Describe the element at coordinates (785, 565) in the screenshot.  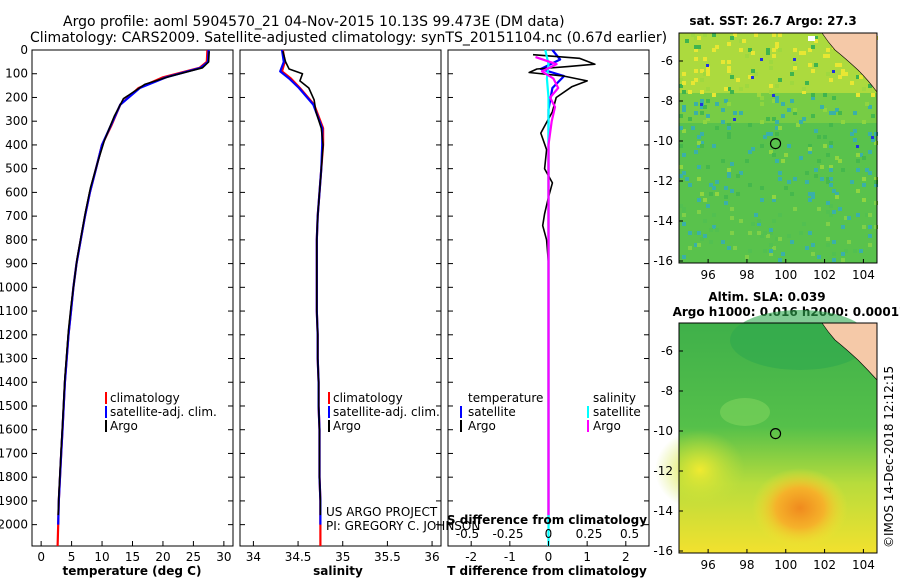
I see `map-lon-label: 100` at that location.